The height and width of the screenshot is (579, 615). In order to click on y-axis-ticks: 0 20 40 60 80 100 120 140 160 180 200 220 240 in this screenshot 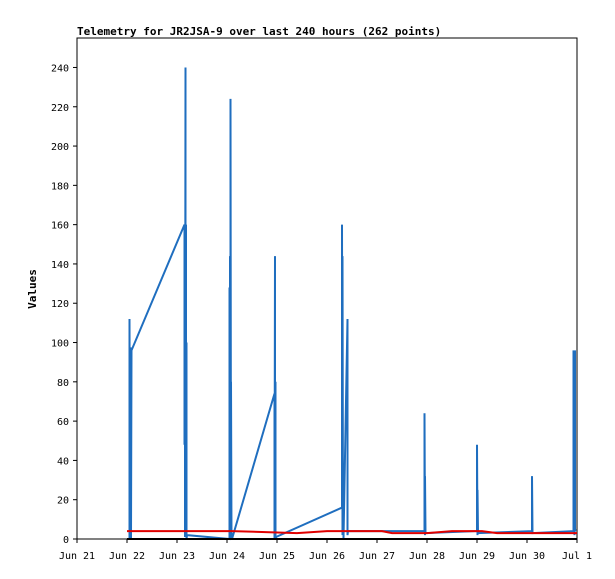, I will do `click(64, 304)`.